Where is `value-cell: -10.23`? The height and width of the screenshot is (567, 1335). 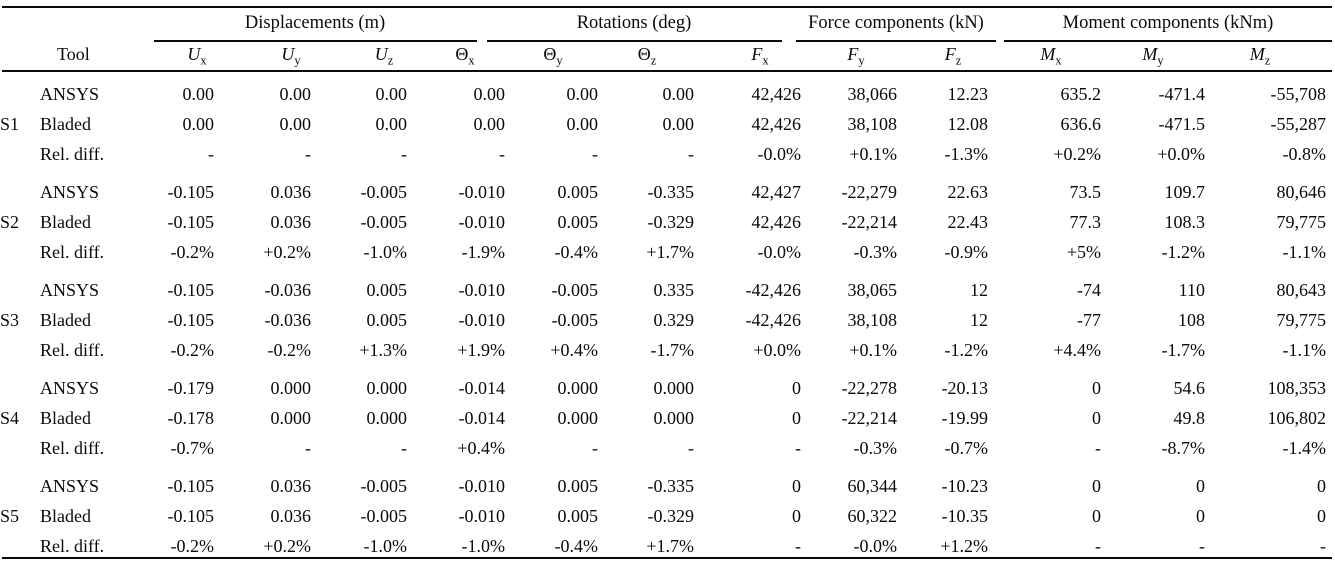 value-cell: -10.23 is located at coordinates (965, 486).